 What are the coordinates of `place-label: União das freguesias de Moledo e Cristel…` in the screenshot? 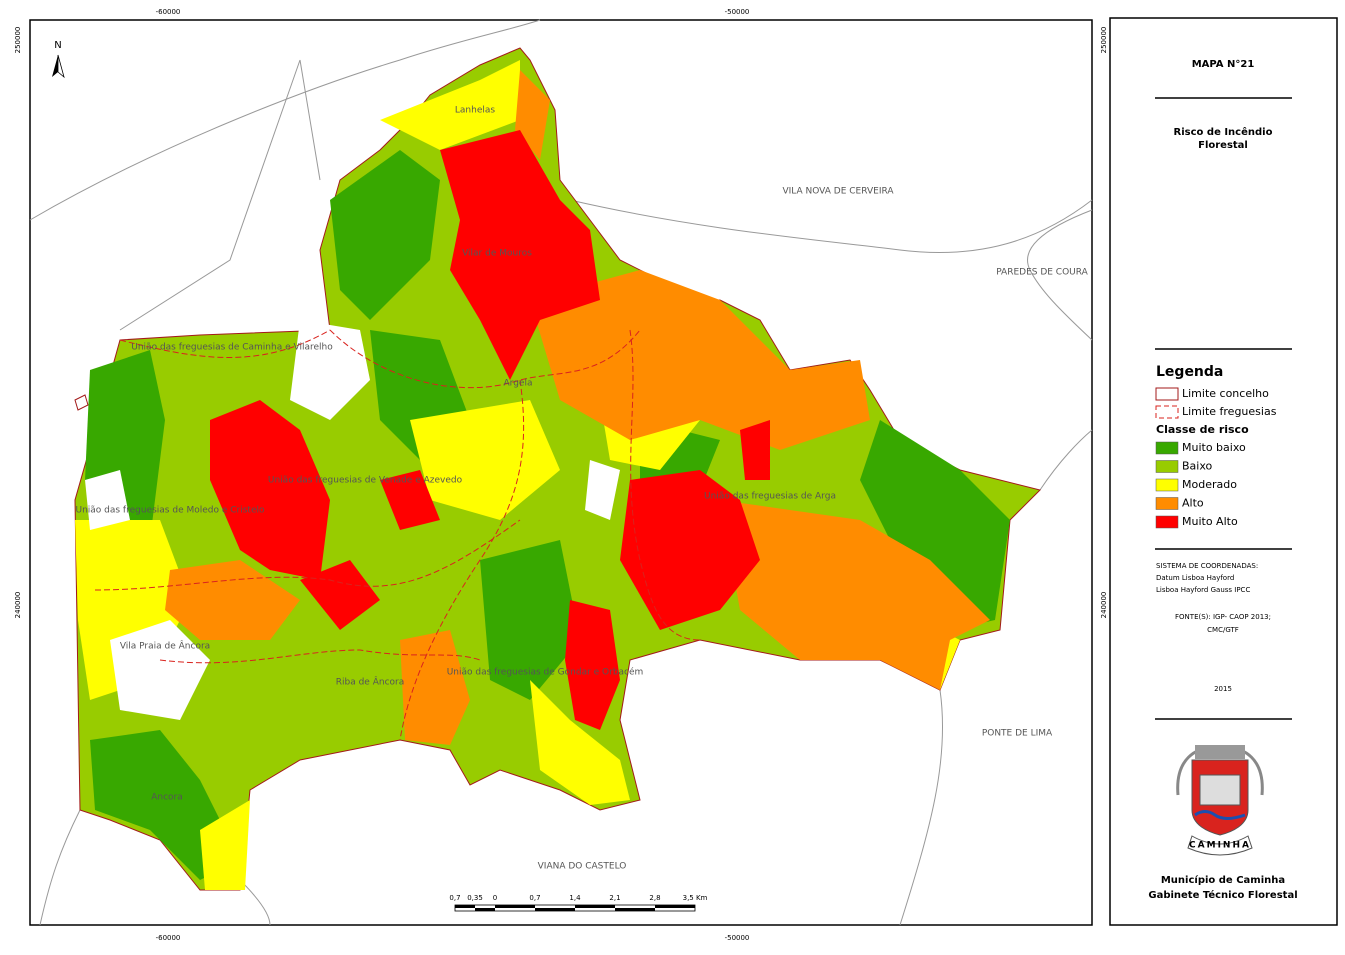 It's located at (170, 511).